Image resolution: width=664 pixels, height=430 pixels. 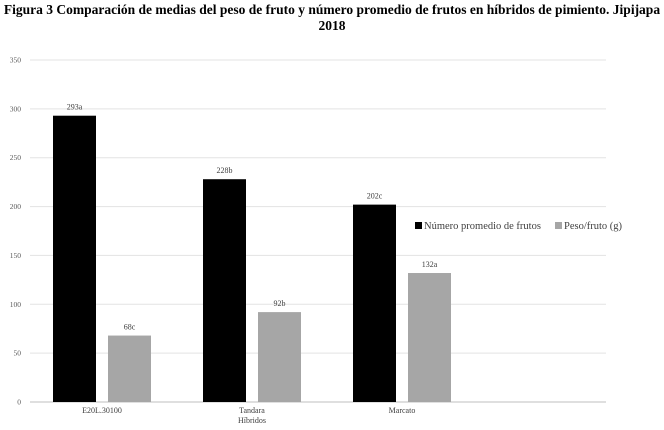 What do you see at coordinates (252, 420) in the screenshot?
I see `x-axis-title: Híbridos` at bounding box center [252, 420].